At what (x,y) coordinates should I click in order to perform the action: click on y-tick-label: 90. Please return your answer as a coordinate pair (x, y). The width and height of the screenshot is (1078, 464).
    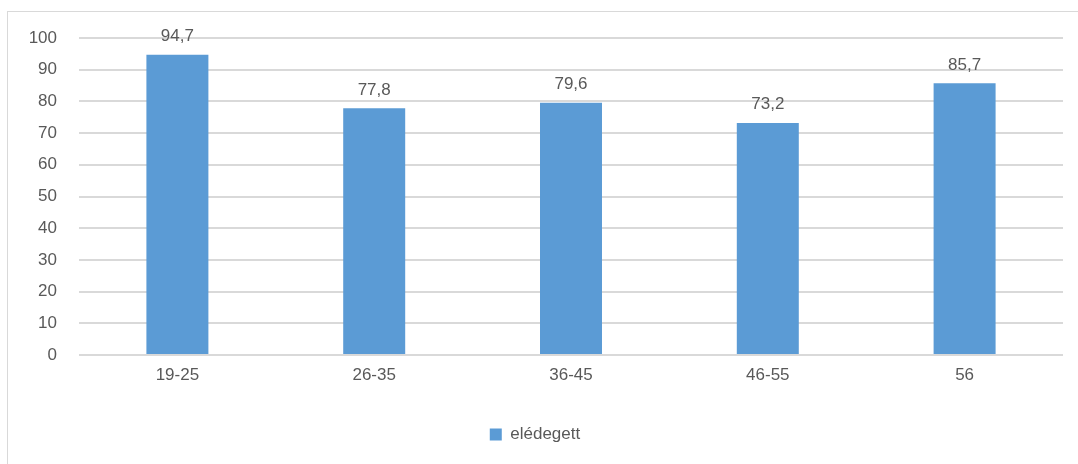
    Looking at the image, I should click on (47, 69).